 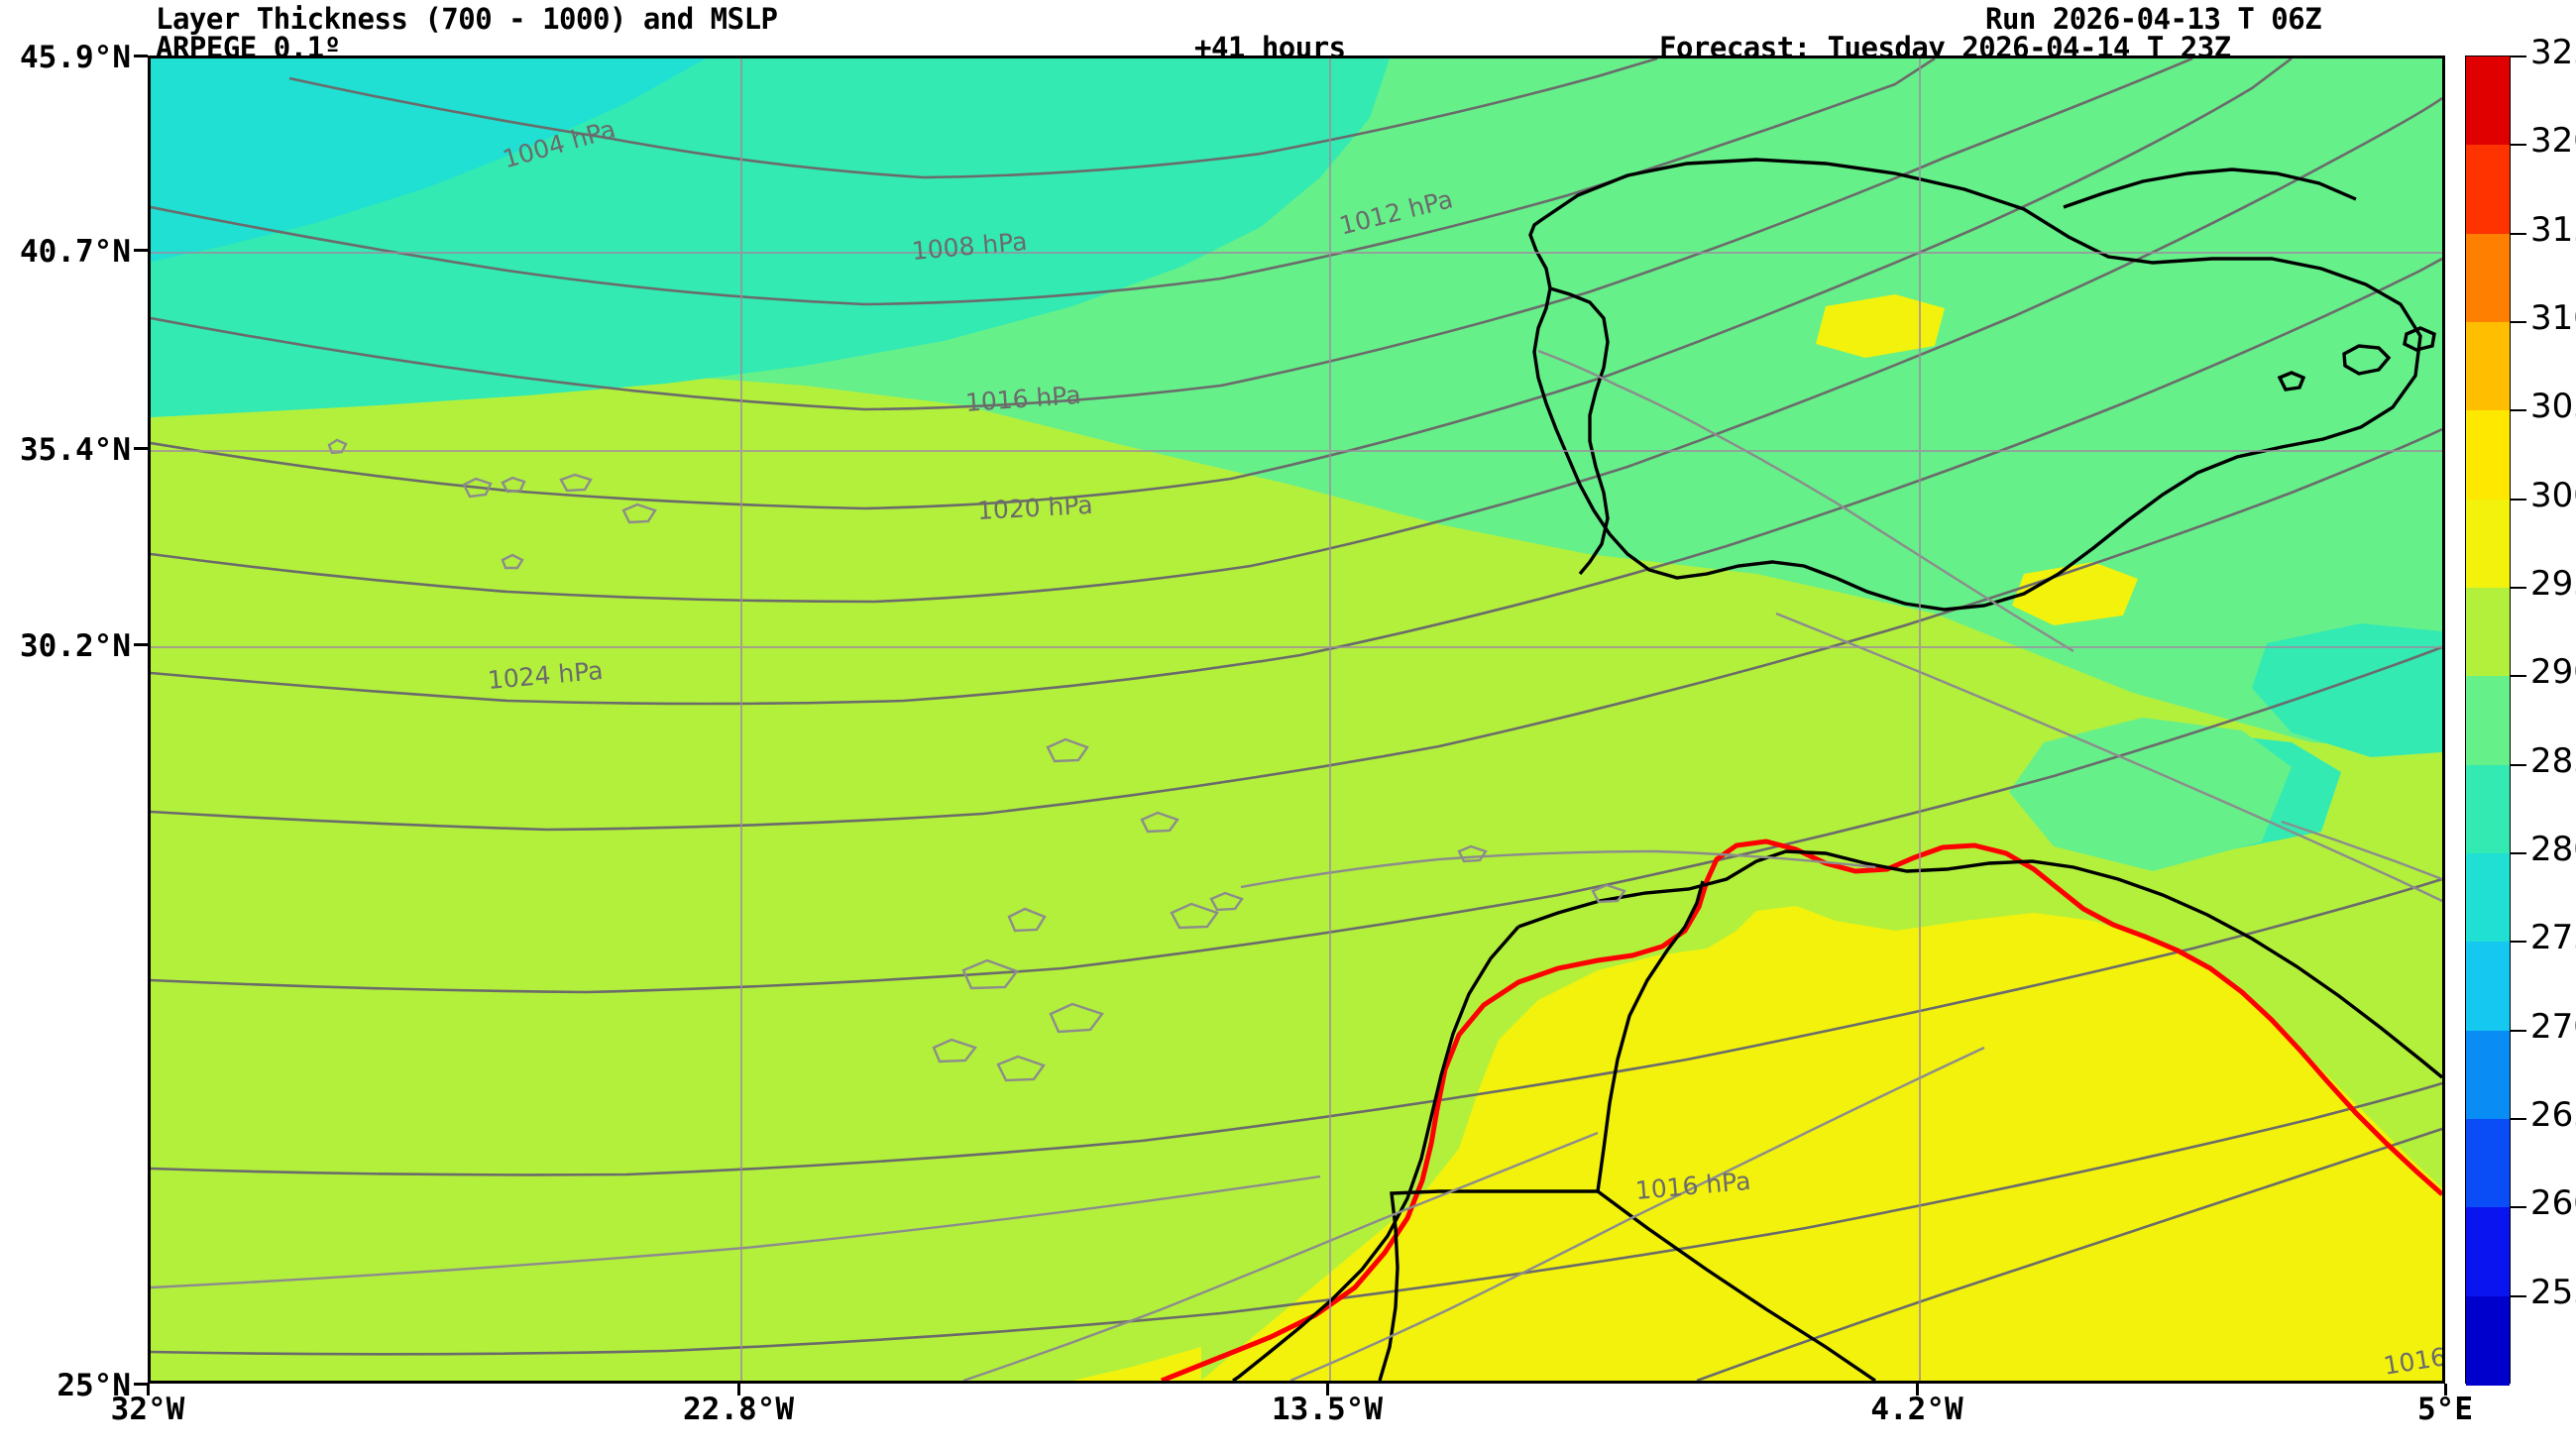 What do you see at coordinates (2553, 141) in the screenshot?
I see `colorbar-tick-label: 320` at bounding box center [2553, 141].